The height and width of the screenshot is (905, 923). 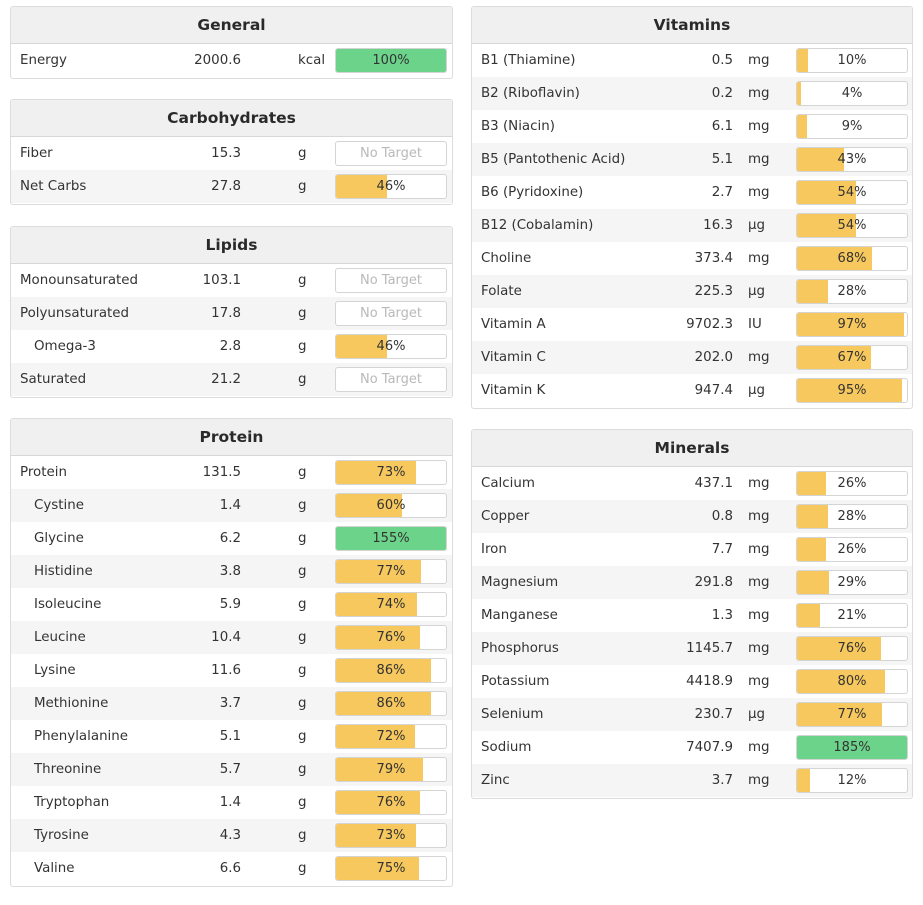 I want to click on nutrient-name: Glycine, so click(x=59, y=538).